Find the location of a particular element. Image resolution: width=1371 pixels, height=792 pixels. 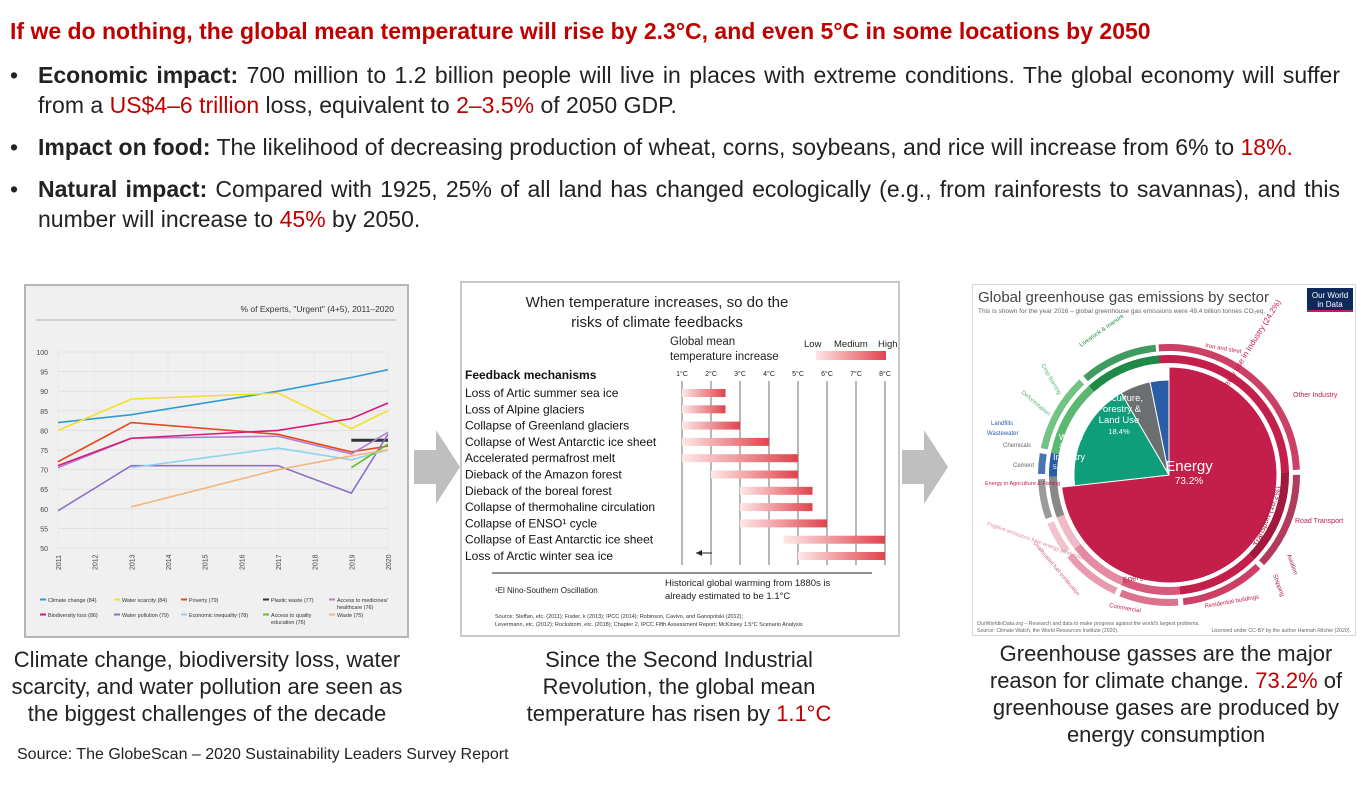

caption-highlight: 73.2% is located at coordinates (1286, 680).